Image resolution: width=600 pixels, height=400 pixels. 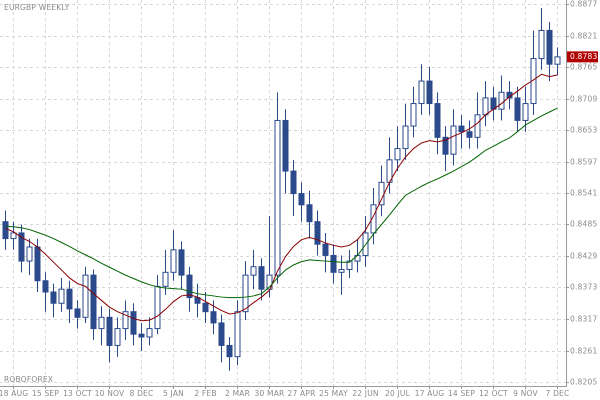 I want to click on x-tick-label: 5 JAN, so click(x=173, y=393).